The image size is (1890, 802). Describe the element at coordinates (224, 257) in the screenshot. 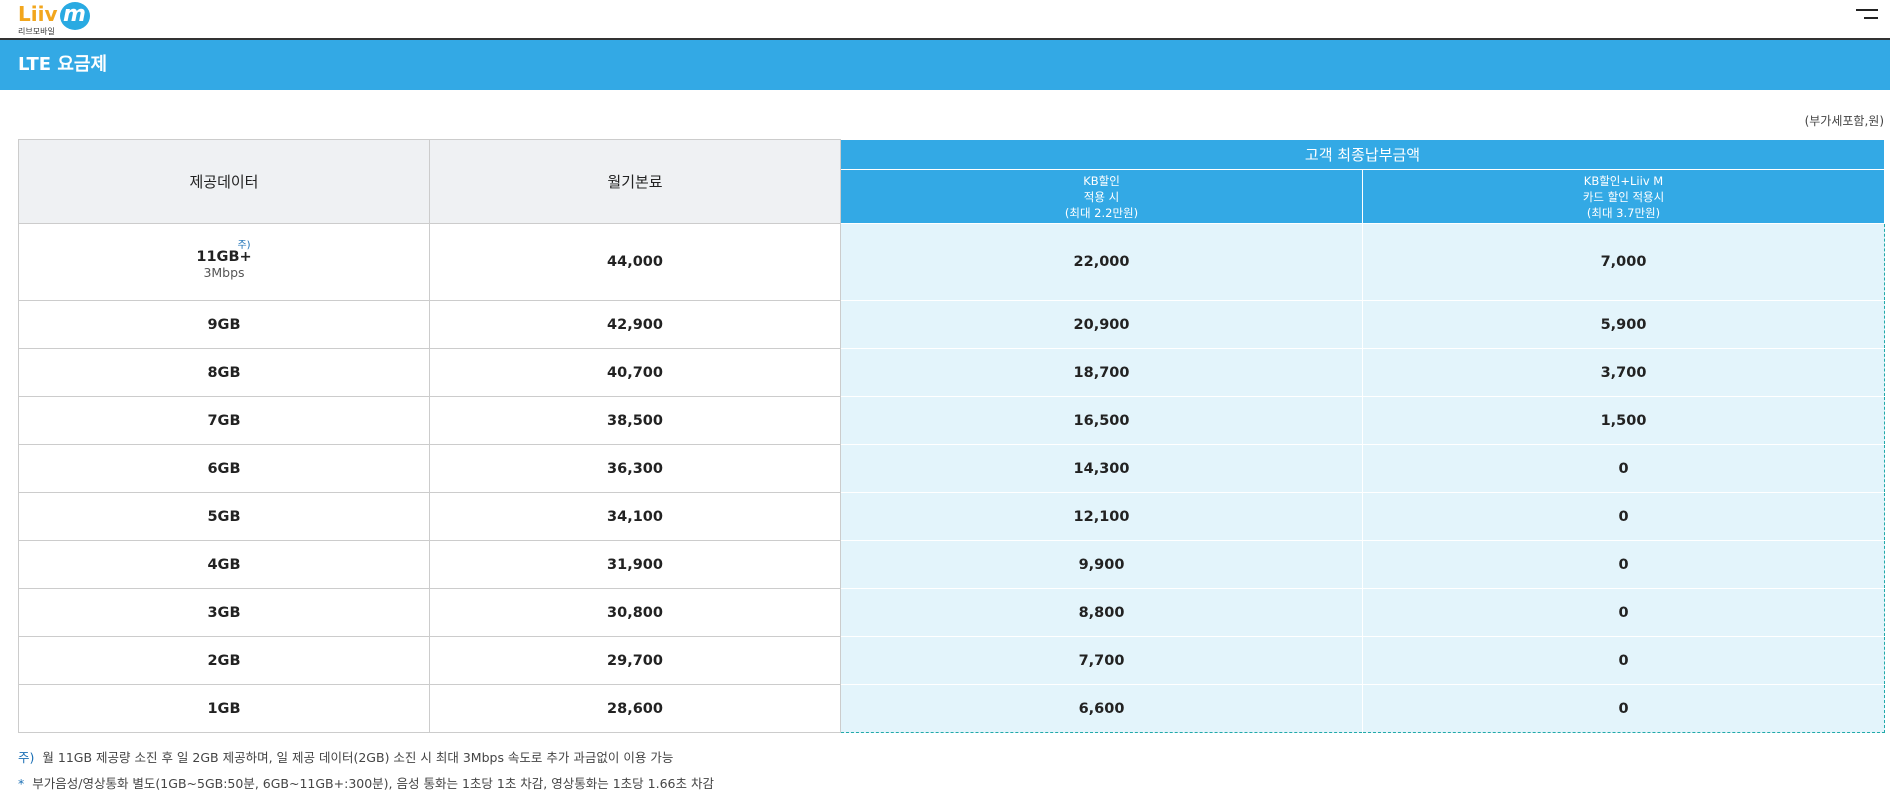

I see `data-amount: 11GB+` at that location.